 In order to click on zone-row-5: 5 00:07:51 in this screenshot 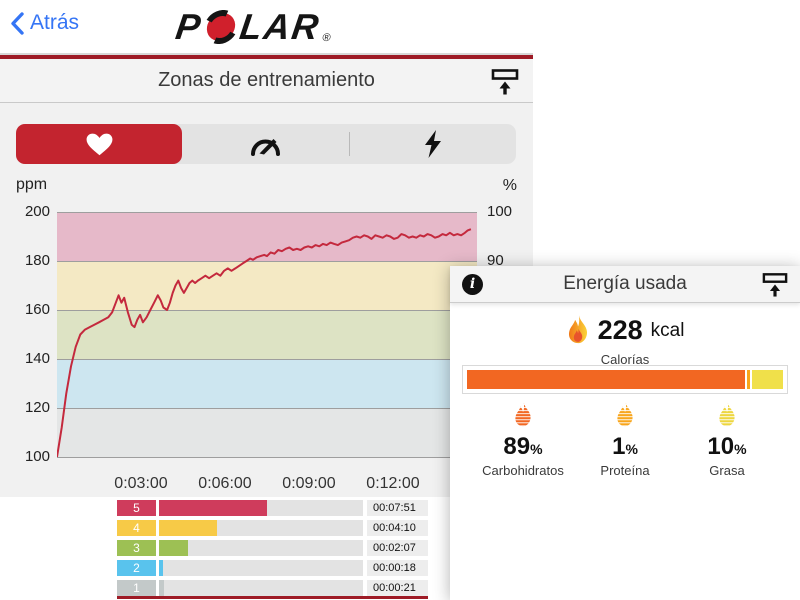, I will do `click(272, 508)`.